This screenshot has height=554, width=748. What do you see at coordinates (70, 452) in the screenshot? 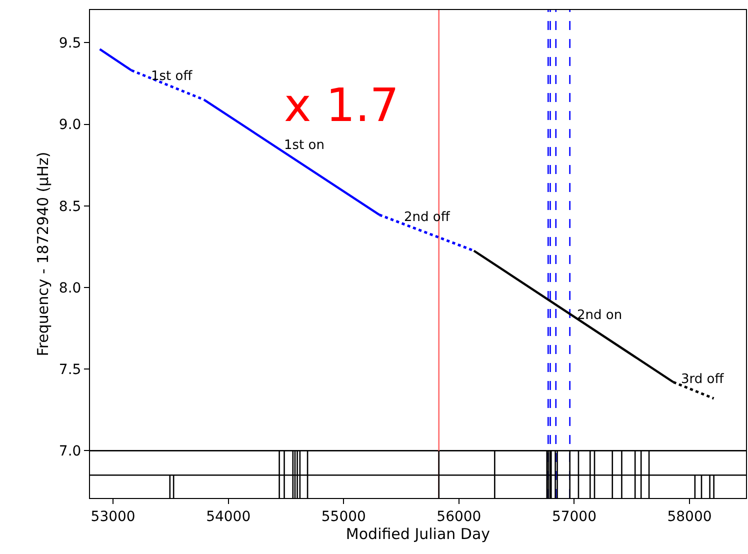
I see `y-tick-label: 7.0` at bounding box center [70, 452].